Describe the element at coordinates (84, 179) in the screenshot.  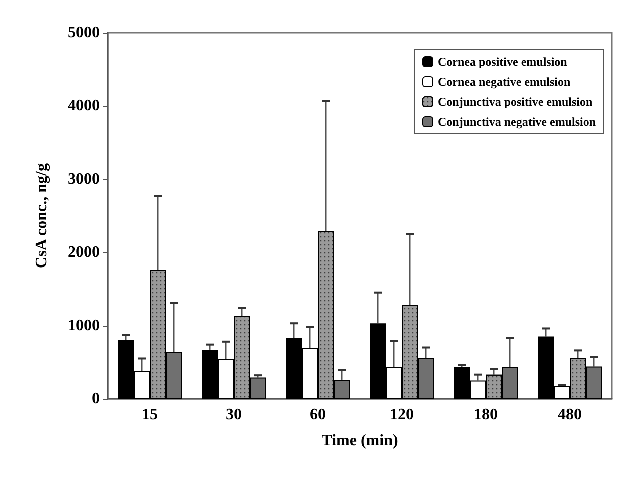
I see `y-tick-label: 3000` at that location.